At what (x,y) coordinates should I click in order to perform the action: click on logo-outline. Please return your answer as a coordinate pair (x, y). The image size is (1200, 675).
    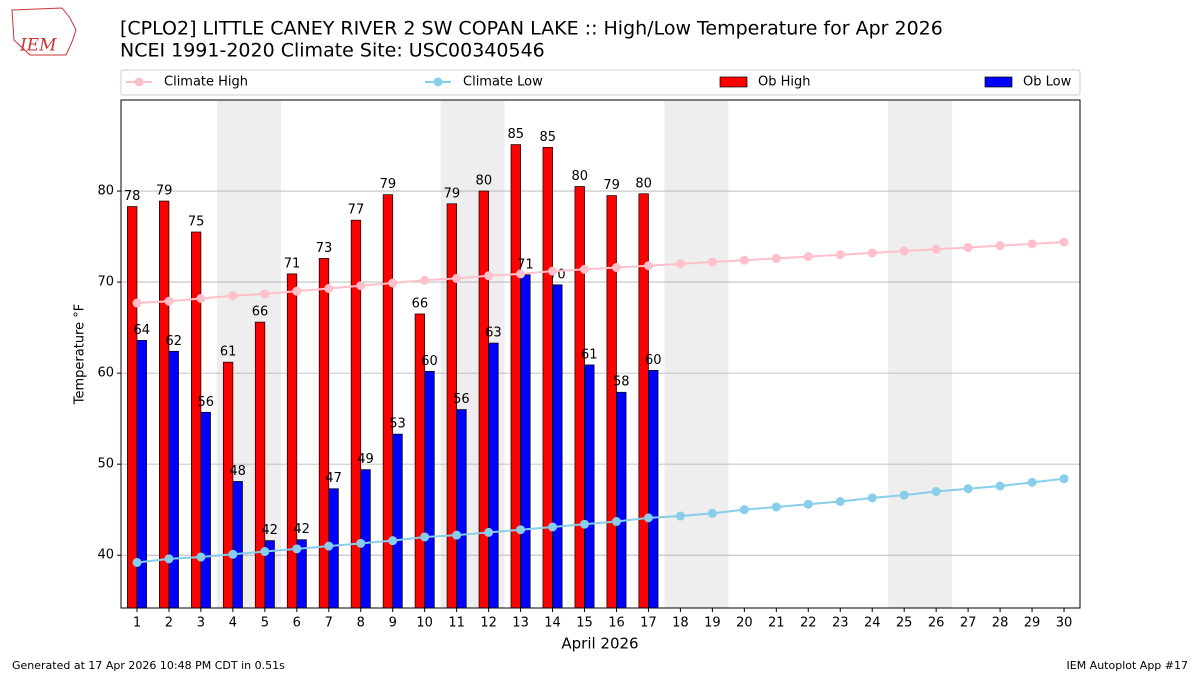
    Looking at the image, I should click on (44, 31).